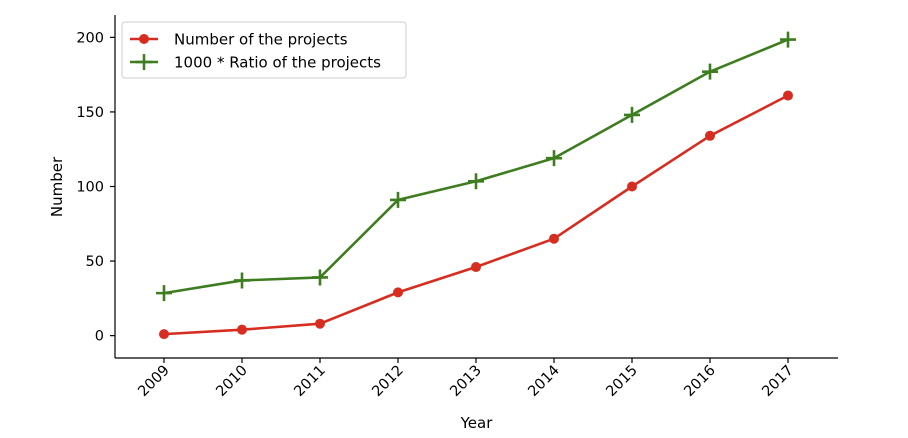  Describe the element at coordinates (231, 381) in the screenshot. I see `x-tick-label-2010: 2010` at that location.